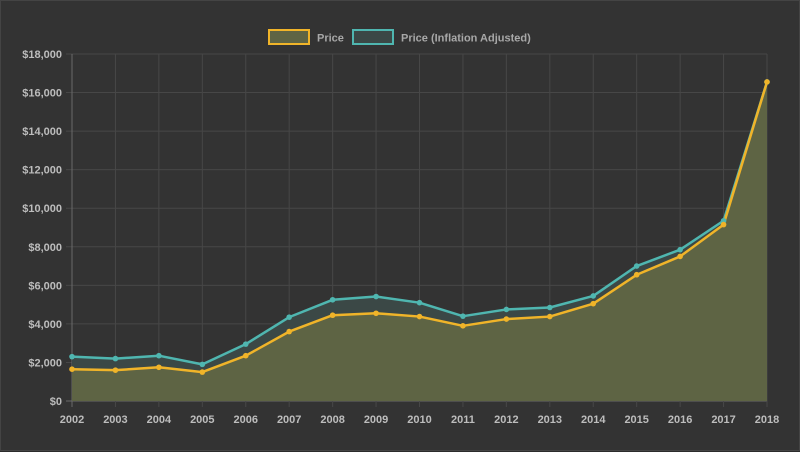  I want to click on y-tick-label: $6,000, so click(45, 286).